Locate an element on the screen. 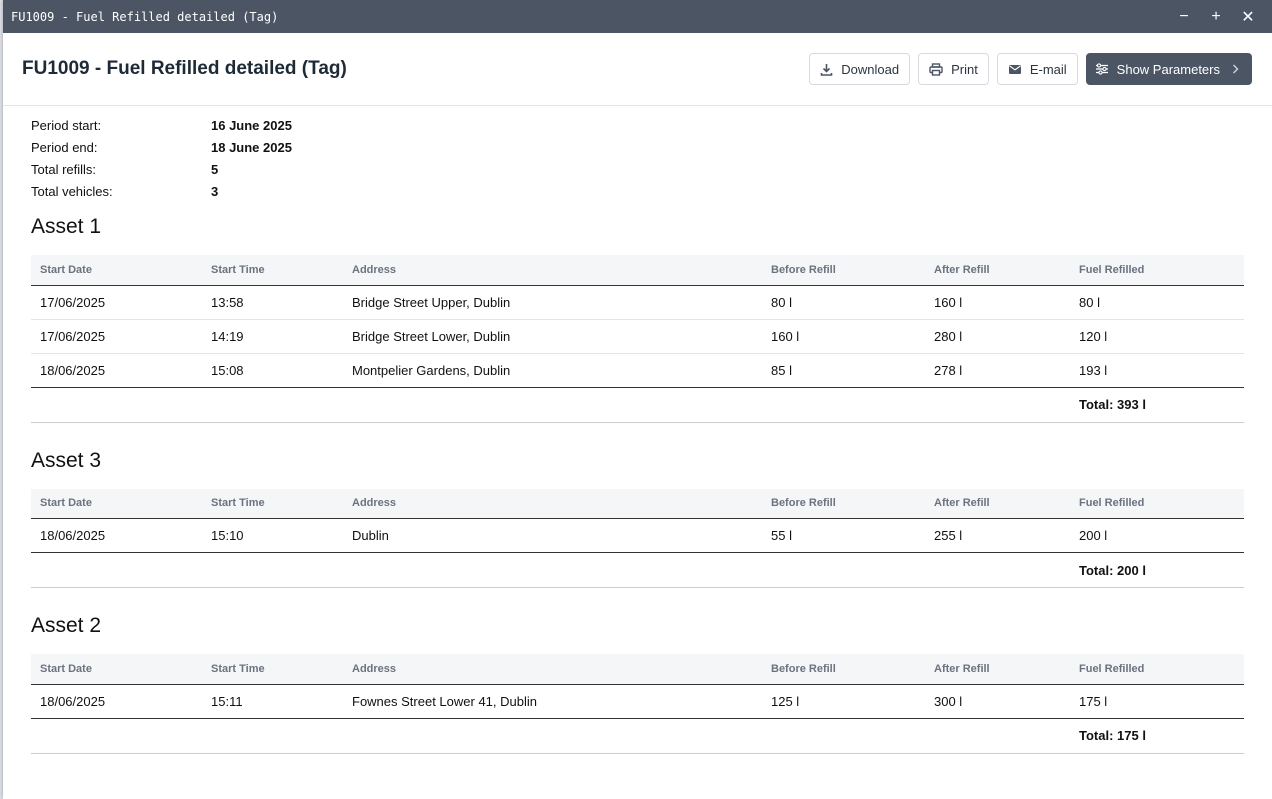 The image size is (1272, 799). total-vehicles-label: Total vehicles: is located at coordinates (72, 191).